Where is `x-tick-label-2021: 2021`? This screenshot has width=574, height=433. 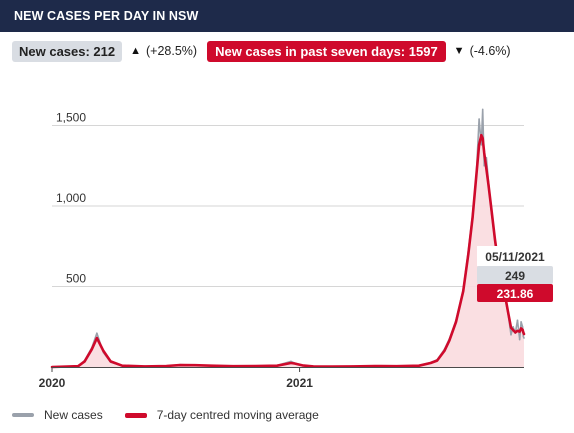 x-tick-label-2021: 2021 is located at coordinates (299, 383).